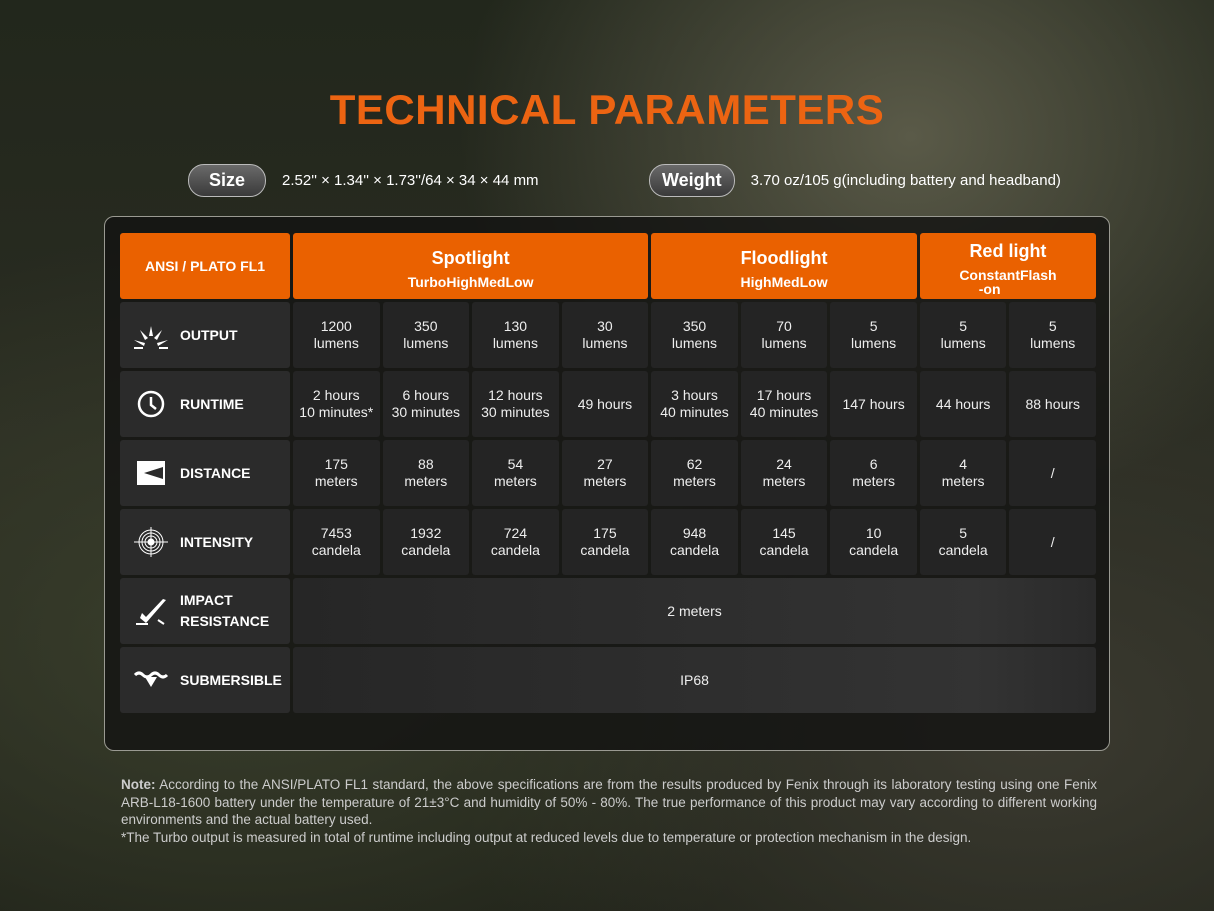 This screenshot has height=911, width=1214. What do you see at coordinates (209, 334) in the screenshot?
I see `row-label-text: OUTPUT` at bounding box center [209, 334].